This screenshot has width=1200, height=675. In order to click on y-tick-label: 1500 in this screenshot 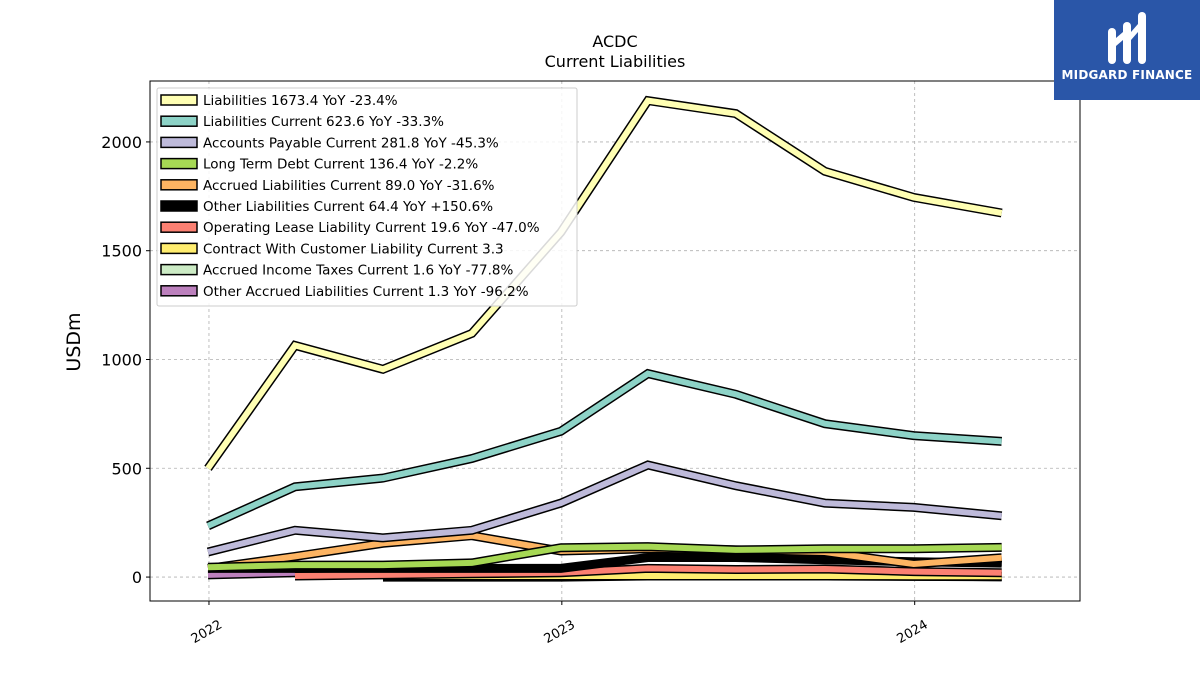, I will do `click(121, 251)`.